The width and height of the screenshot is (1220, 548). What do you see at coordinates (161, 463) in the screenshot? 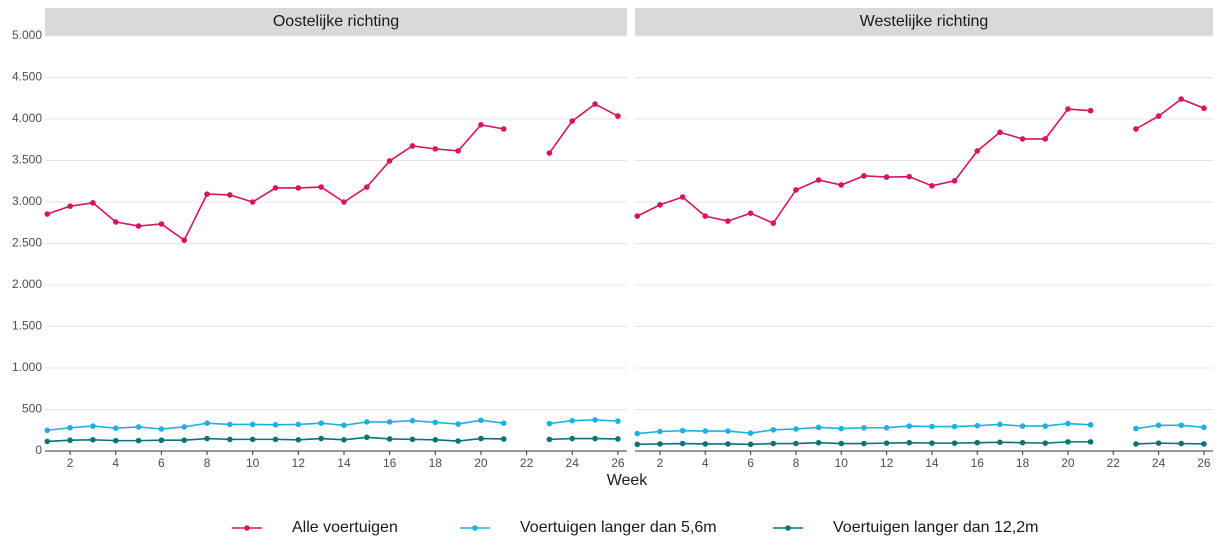
I see `x-tick-label: 6` at bounding box center [161, 463].